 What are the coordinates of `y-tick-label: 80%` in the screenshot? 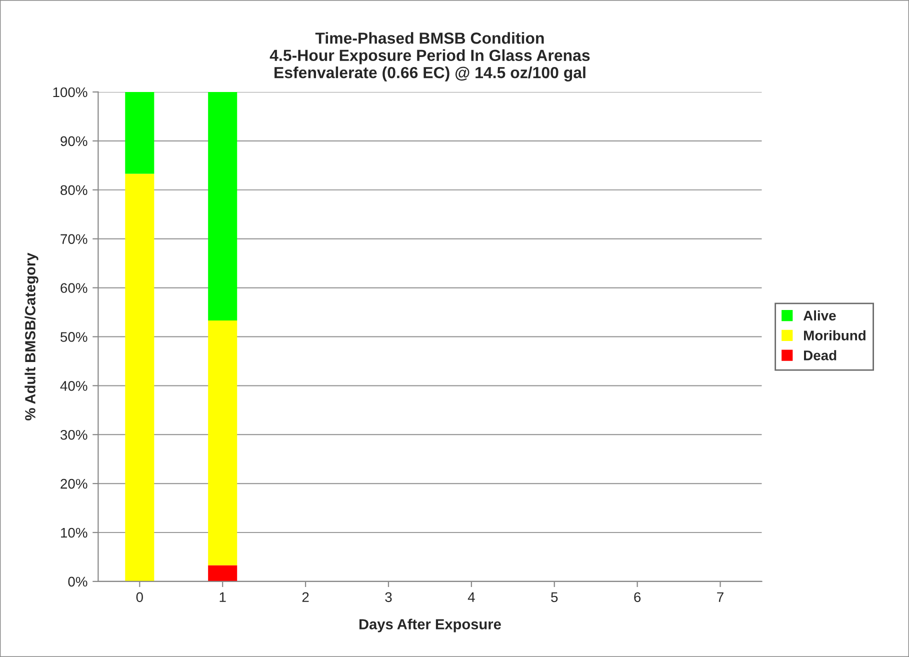 It's located at (74, 190).